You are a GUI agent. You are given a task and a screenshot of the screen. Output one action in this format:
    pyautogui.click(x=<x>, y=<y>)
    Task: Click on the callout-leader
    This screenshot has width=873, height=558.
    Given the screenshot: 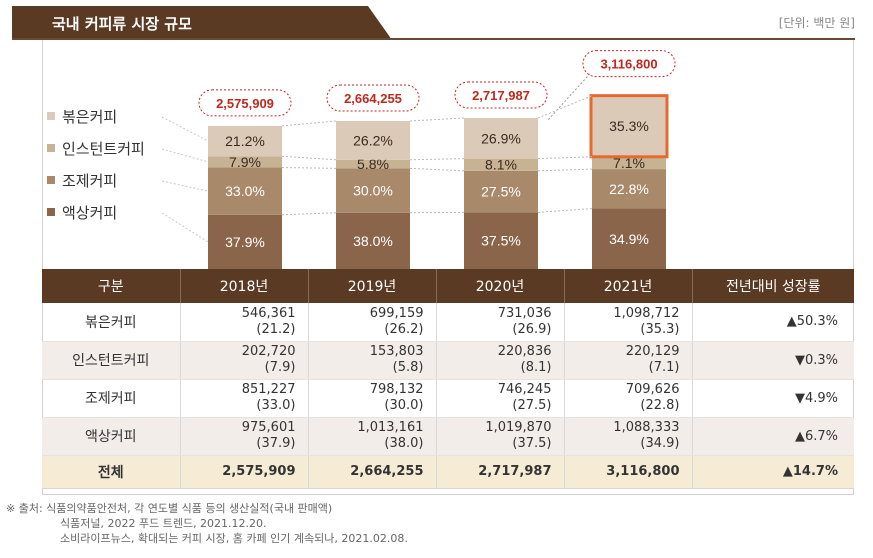 What is the action you would take?
    pyautogui.click(x=569, y=97)
    